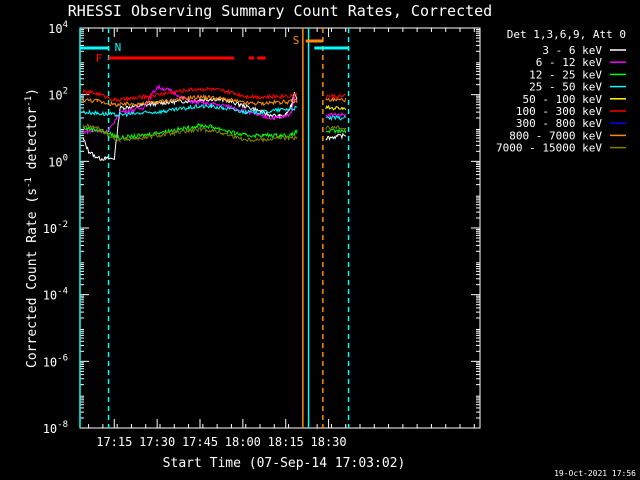 This screenshot has height=480, width=640. I want to click on legend-entry-label: 3 - 6 keV, so click(572, 50).